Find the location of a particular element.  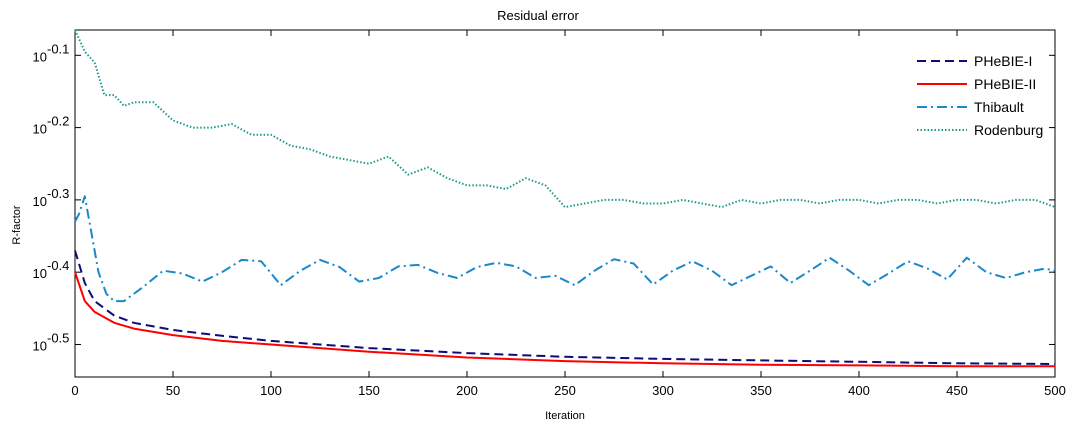

x-tick-label: 0 is located at coordinates (74, 390).